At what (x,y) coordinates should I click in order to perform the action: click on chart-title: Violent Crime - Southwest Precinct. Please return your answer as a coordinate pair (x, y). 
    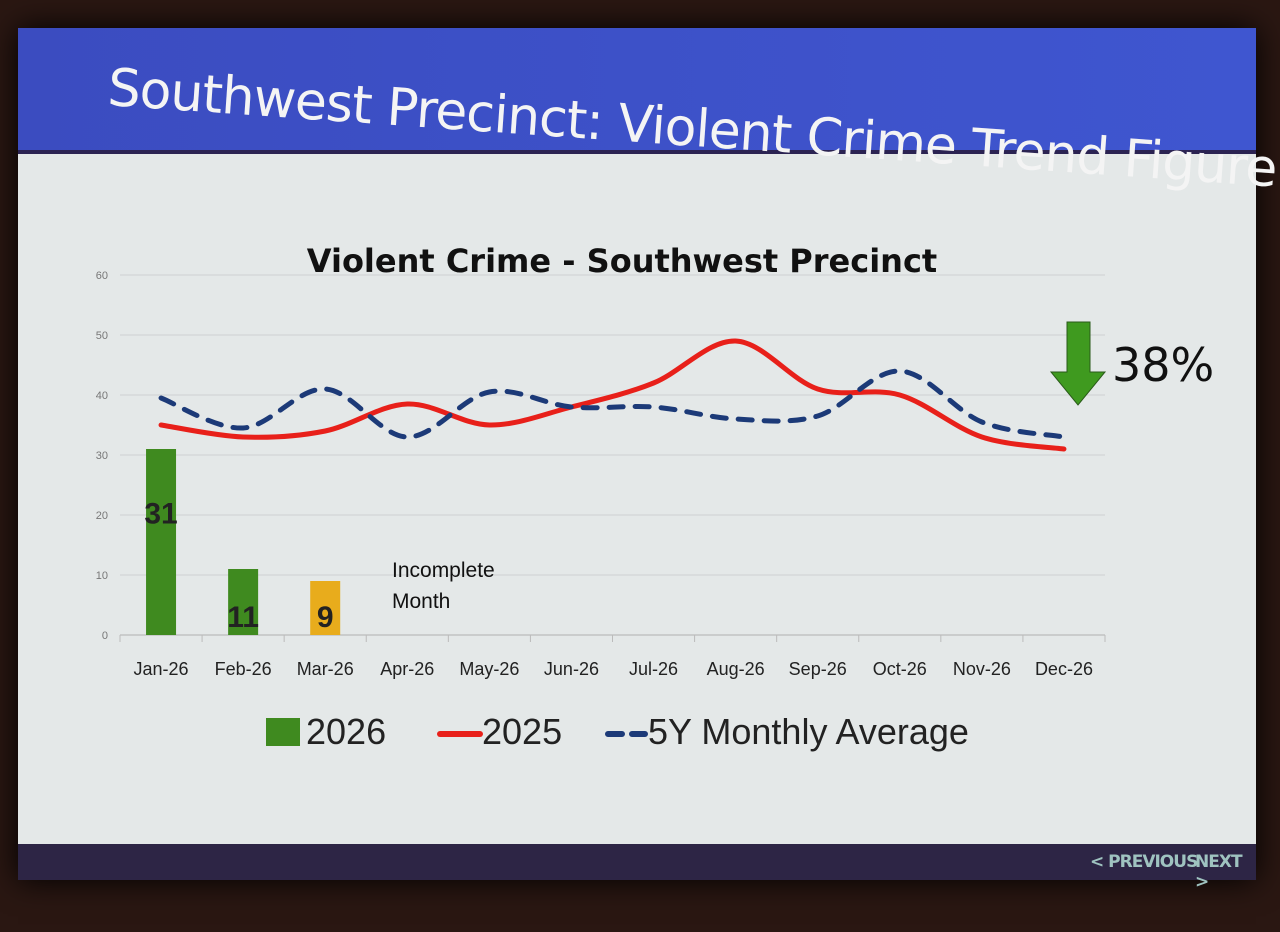
    Looking at the image, I should click on (622, 261).